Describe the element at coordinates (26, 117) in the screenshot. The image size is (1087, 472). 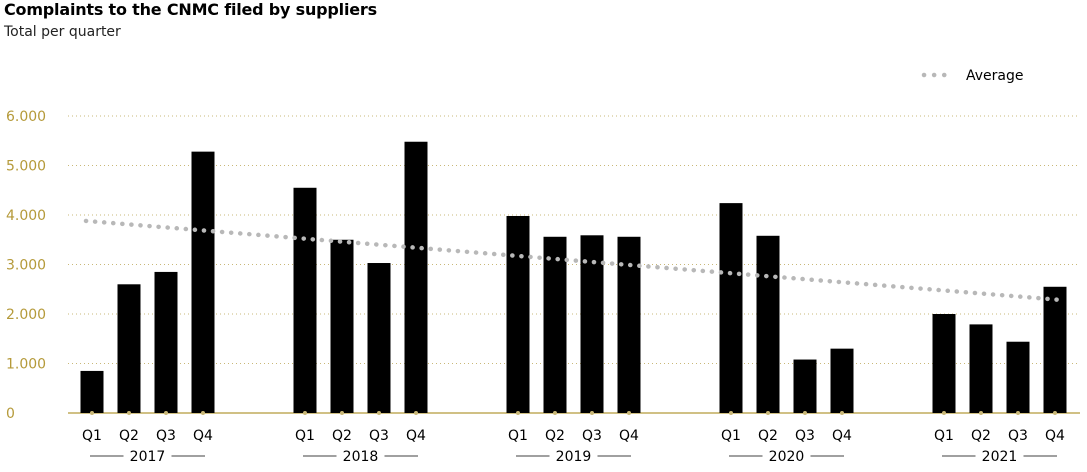
I see `y-tick-label: 6.000` at that location.